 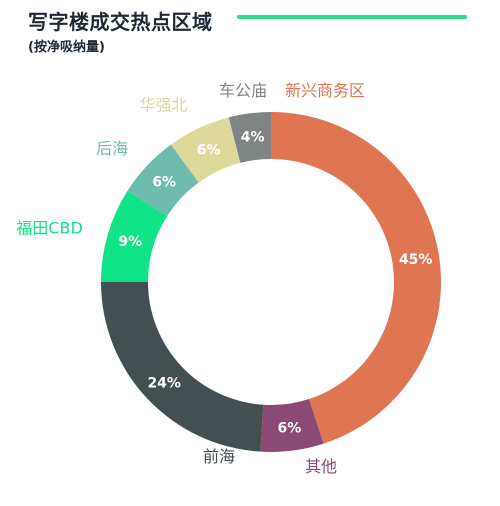 What do you see at coordinates (243, 90) in the screenshot?
I see `slice-category-label-7: 车公庙` at bounding box center [243, 90].